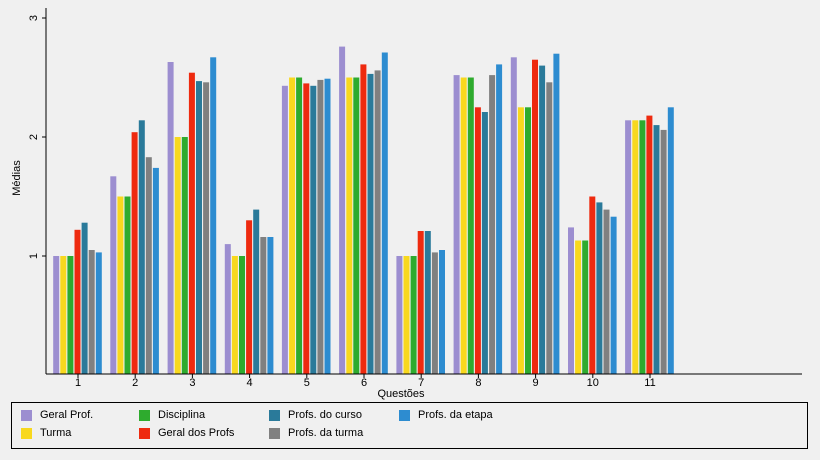 The image size is (820, 460). I want to click on legend-item: Profs. da turma, so click(316, 433).